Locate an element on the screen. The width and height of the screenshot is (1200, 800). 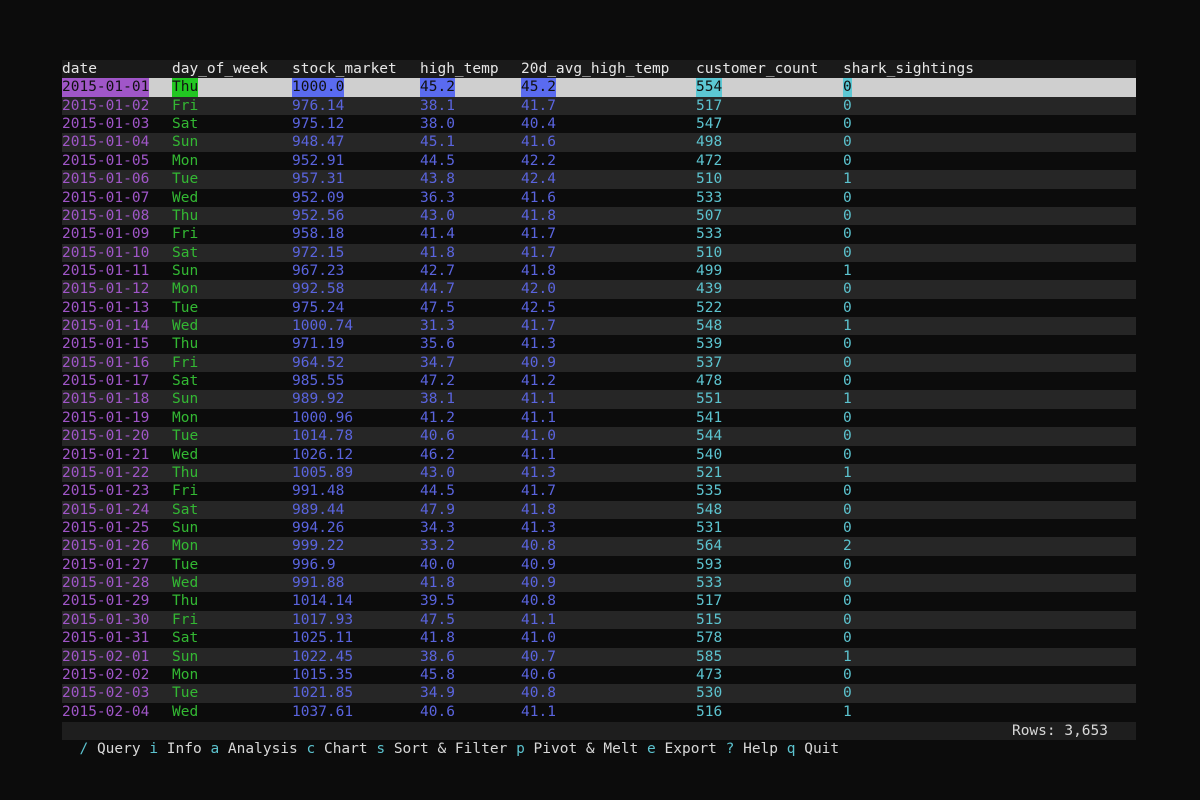
cell-stock-market: 1037.61 is located at coordinates (323, 711).